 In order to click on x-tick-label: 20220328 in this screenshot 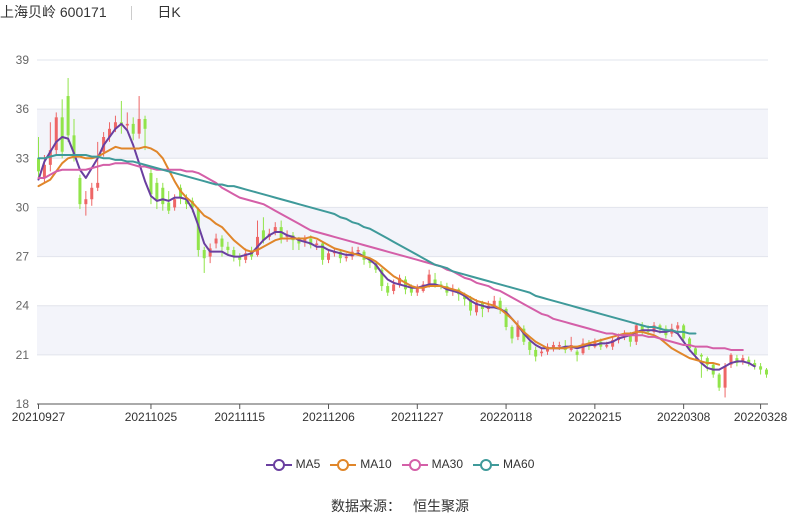, I will do `click(761, 417)`.